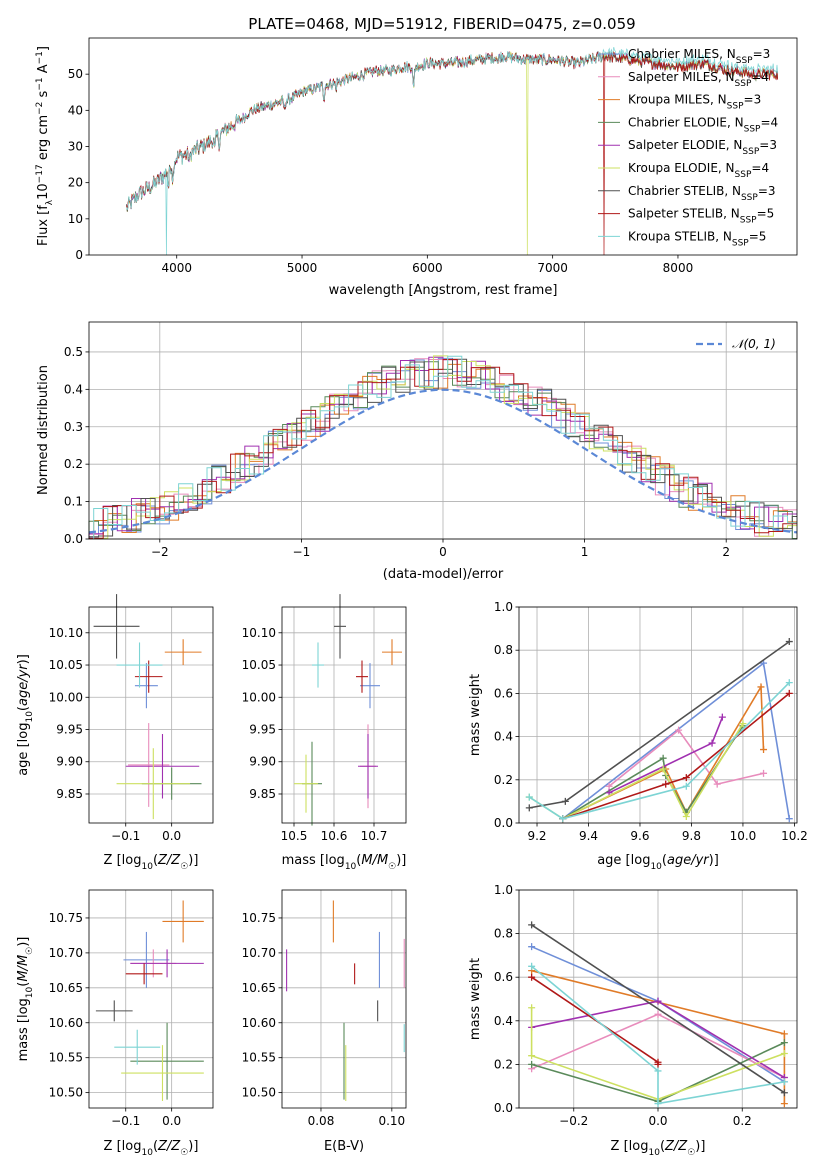 This screenshot has height=1170, width=819. I want to click on label-part: Salpeter ELODIE, N, so click(685, 145).